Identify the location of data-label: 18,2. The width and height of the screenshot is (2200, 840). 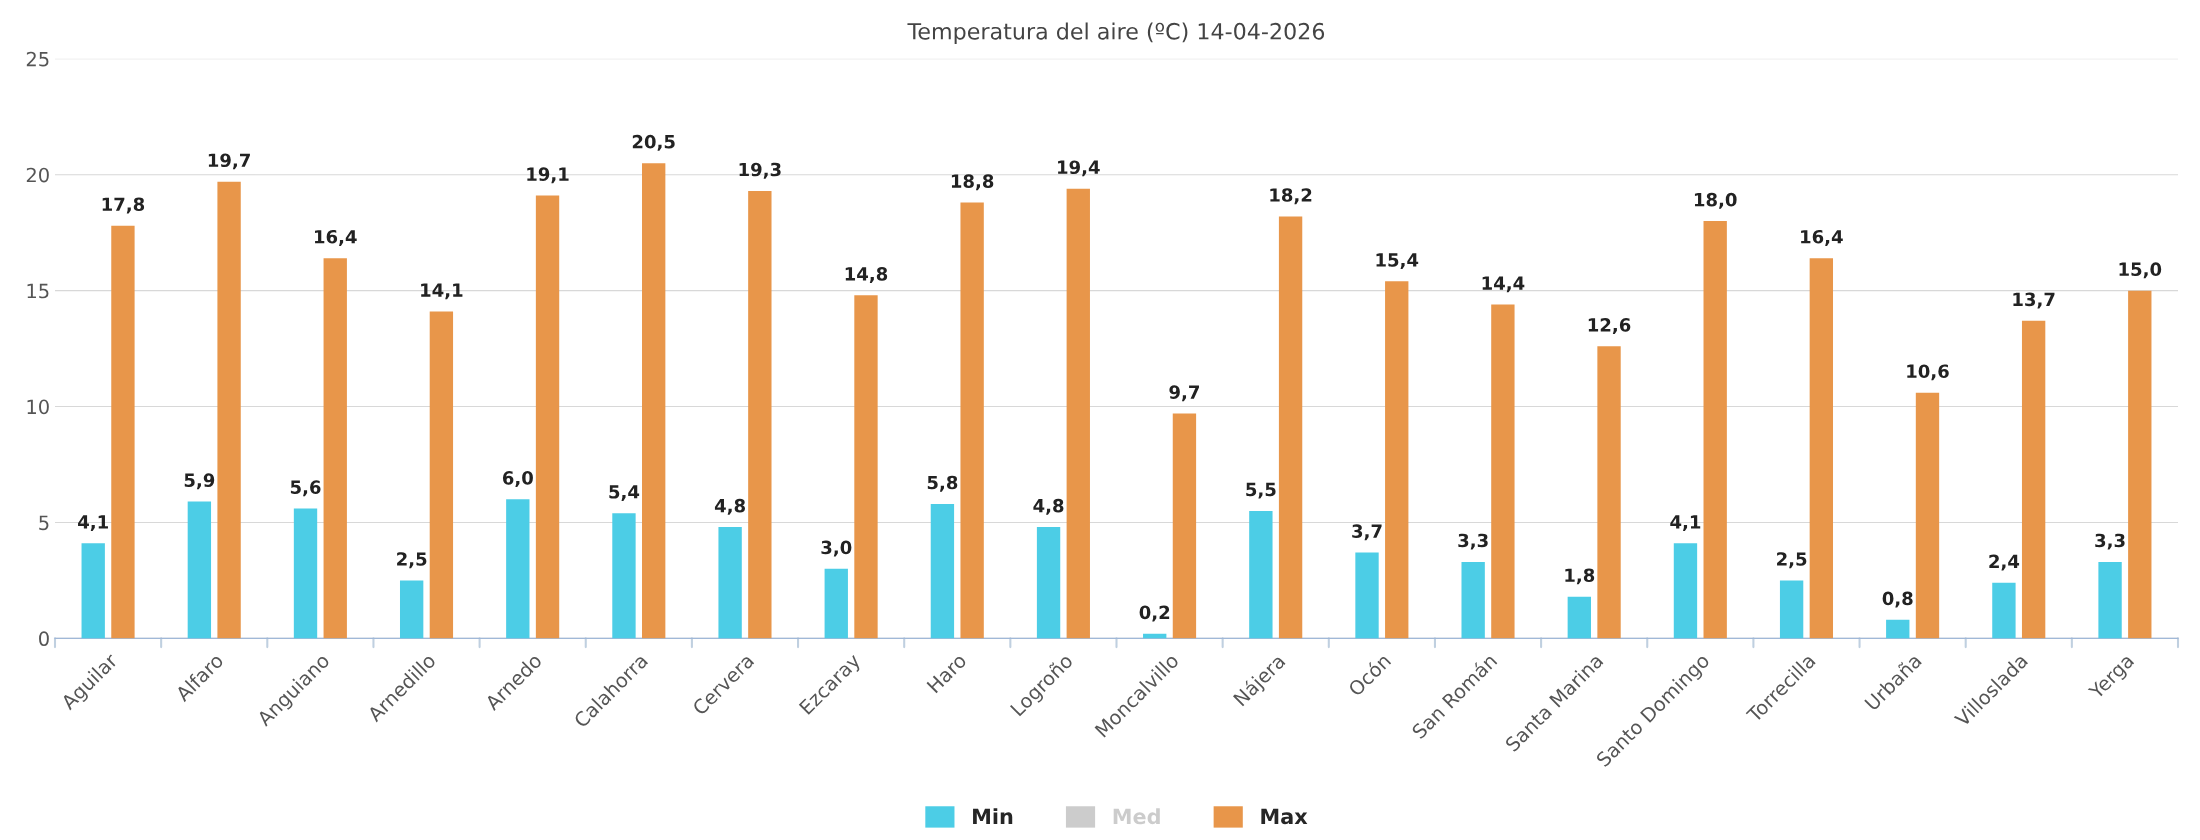
(1291, 196).